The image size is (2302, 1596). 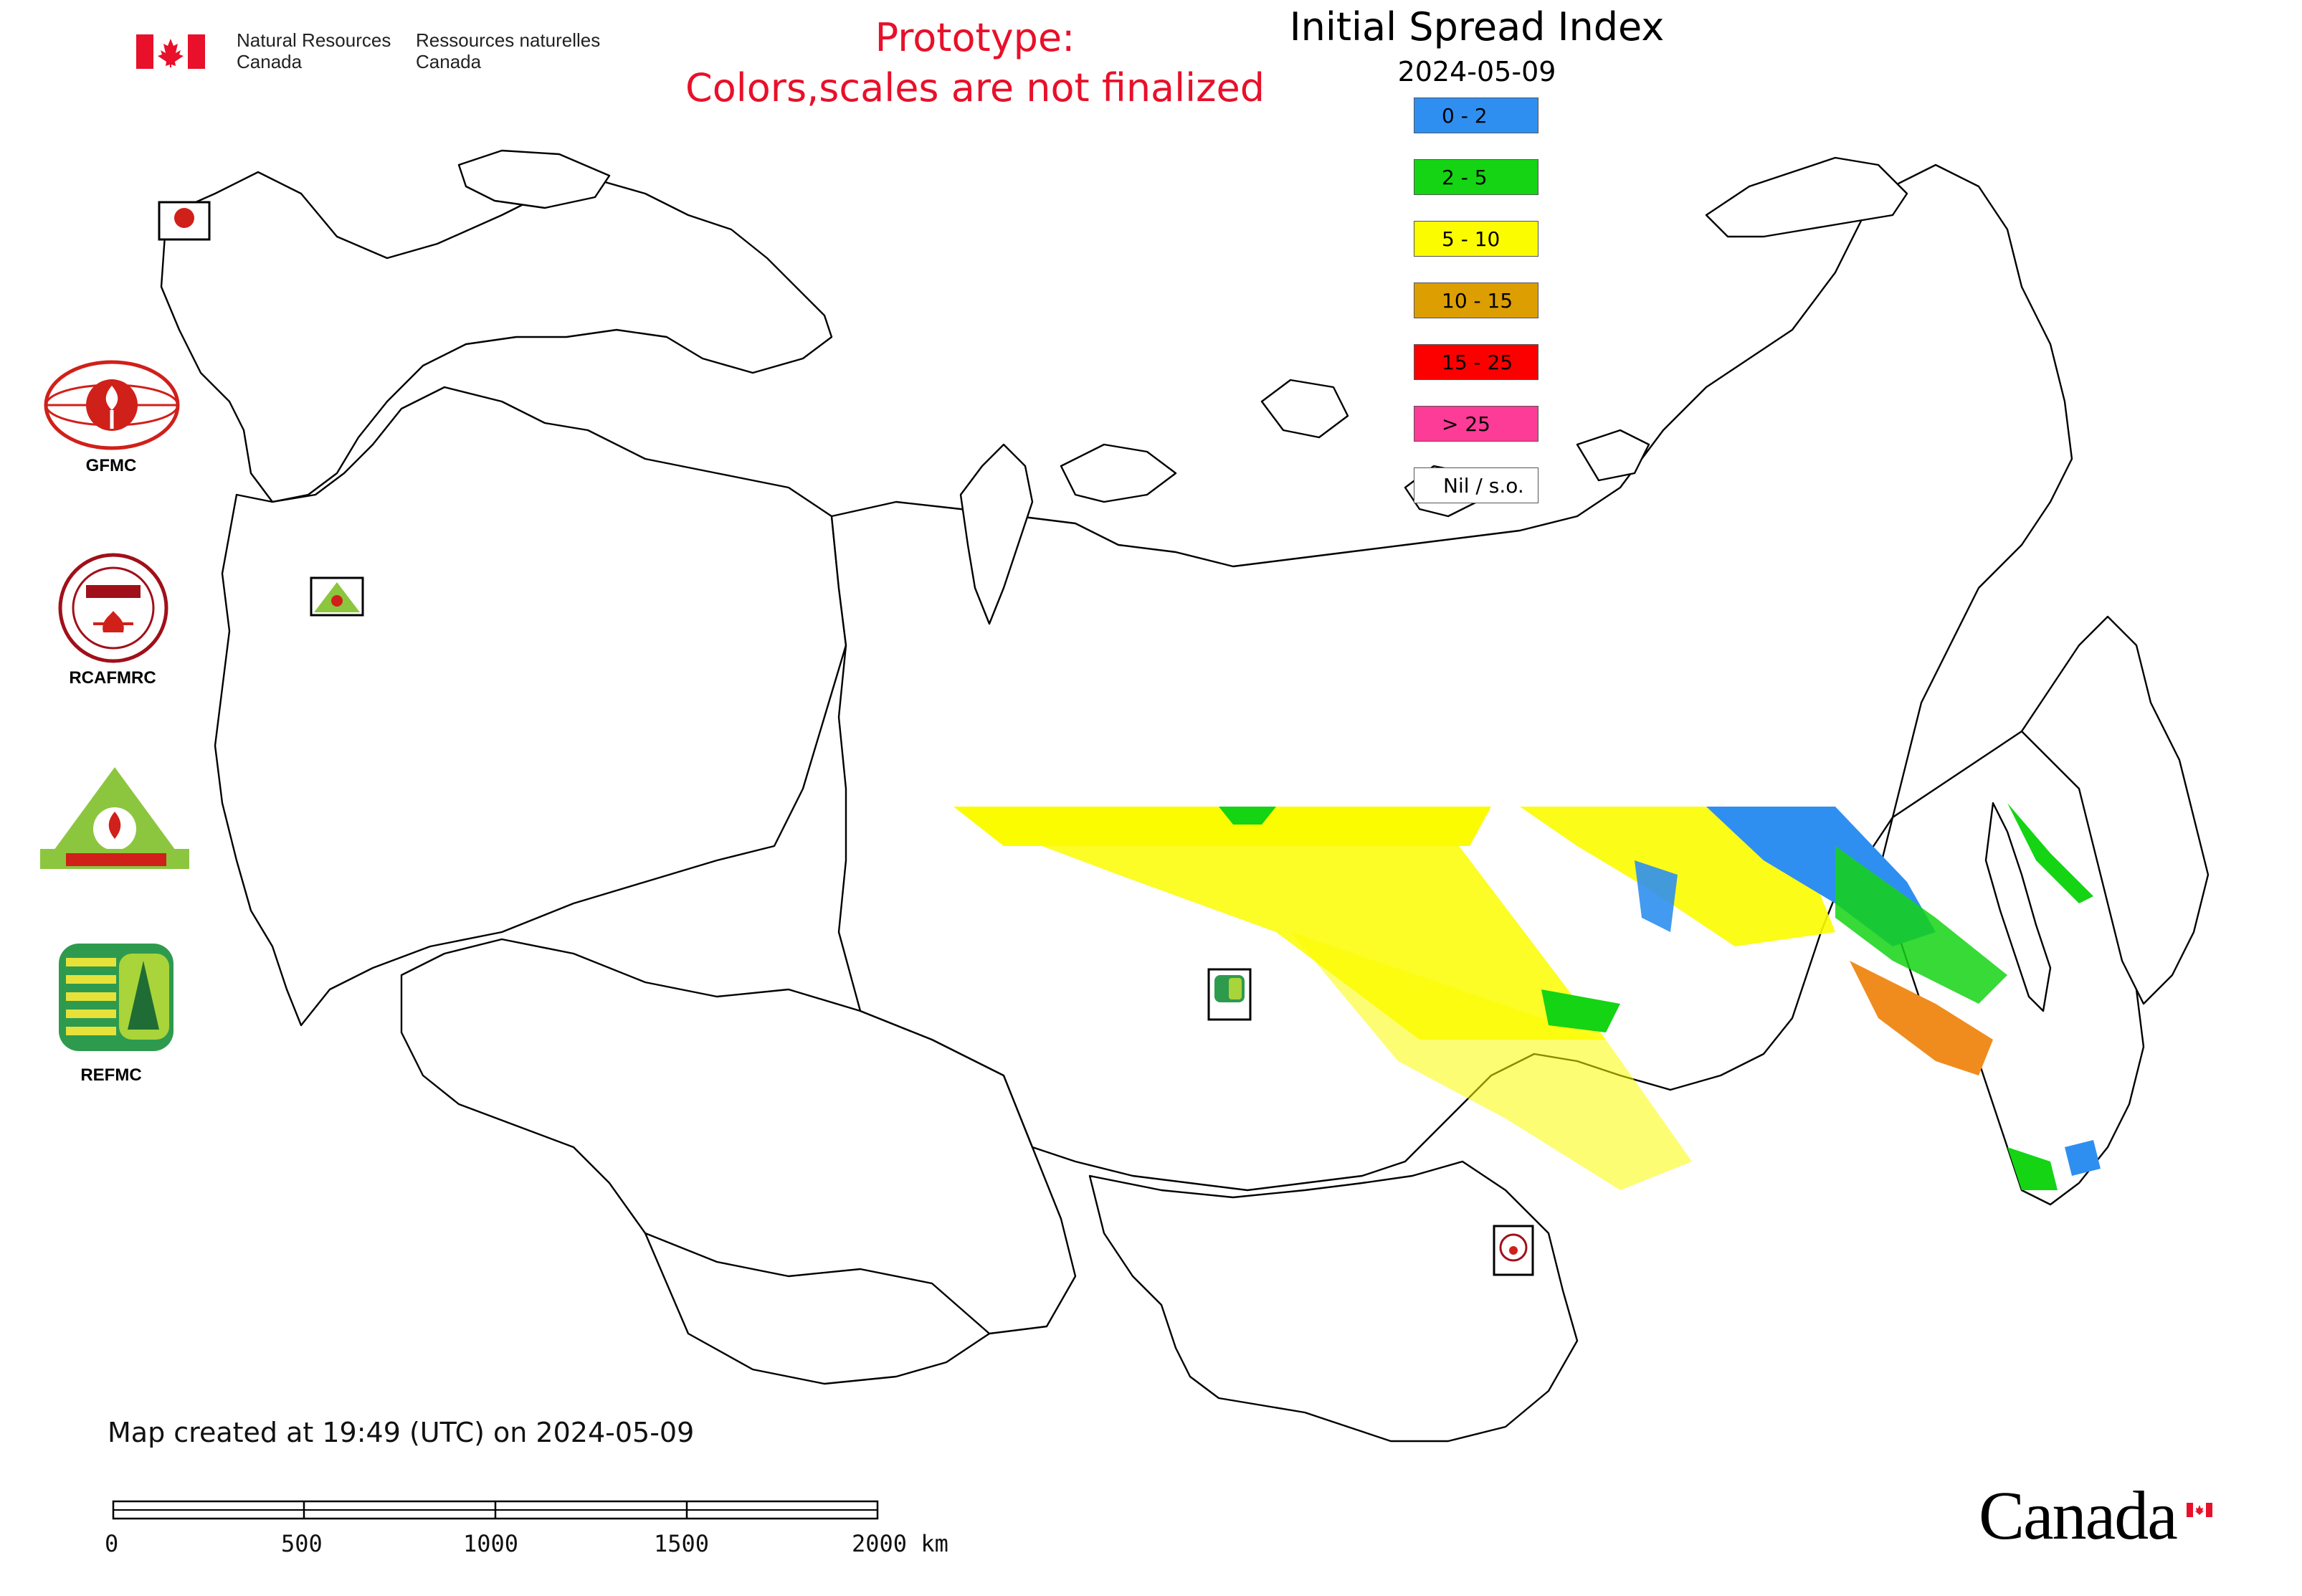 I want to click on isi-data-layer, so click(x=1527, y=996).